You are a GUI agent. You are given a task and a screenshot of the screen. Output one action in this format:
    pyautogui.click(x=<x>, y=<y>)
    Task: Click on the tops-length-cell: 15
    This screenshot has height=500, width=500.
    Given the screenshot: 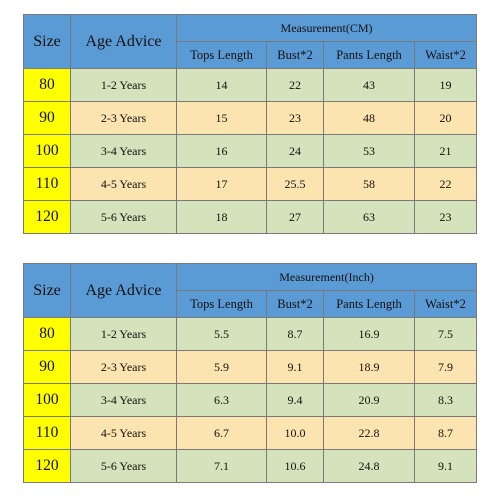 What is the action you would take?
    pyautogui.click(x=221, y=118)
    